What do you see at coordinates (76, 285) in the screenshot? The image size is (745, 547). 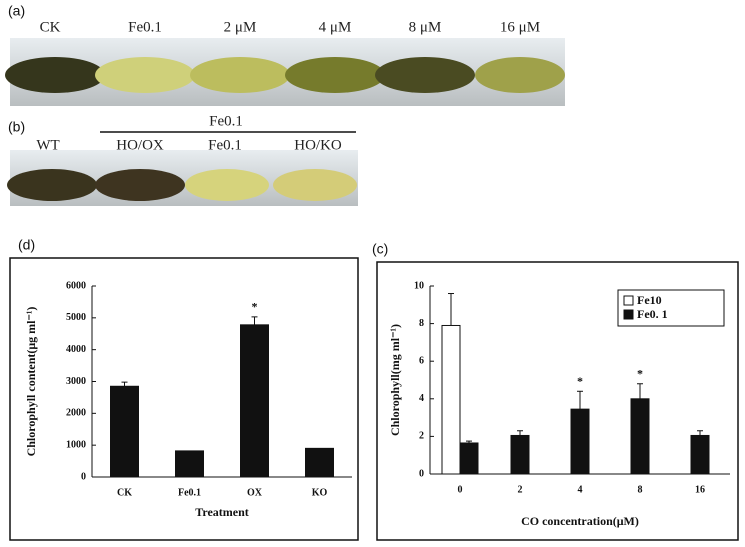 I see `y-tick-label: 6000` at bounding box center [76, 285].